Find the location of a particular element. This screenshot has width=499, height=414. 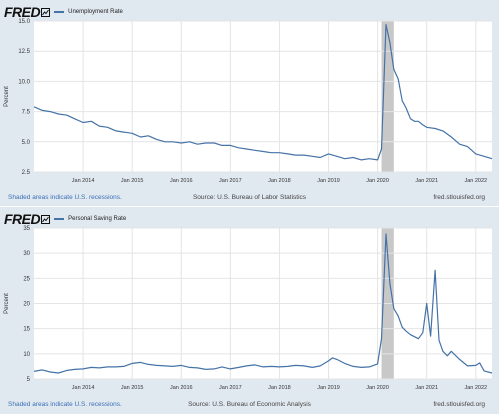

y-tick-label: 25 is located at coordinates (26, 279).